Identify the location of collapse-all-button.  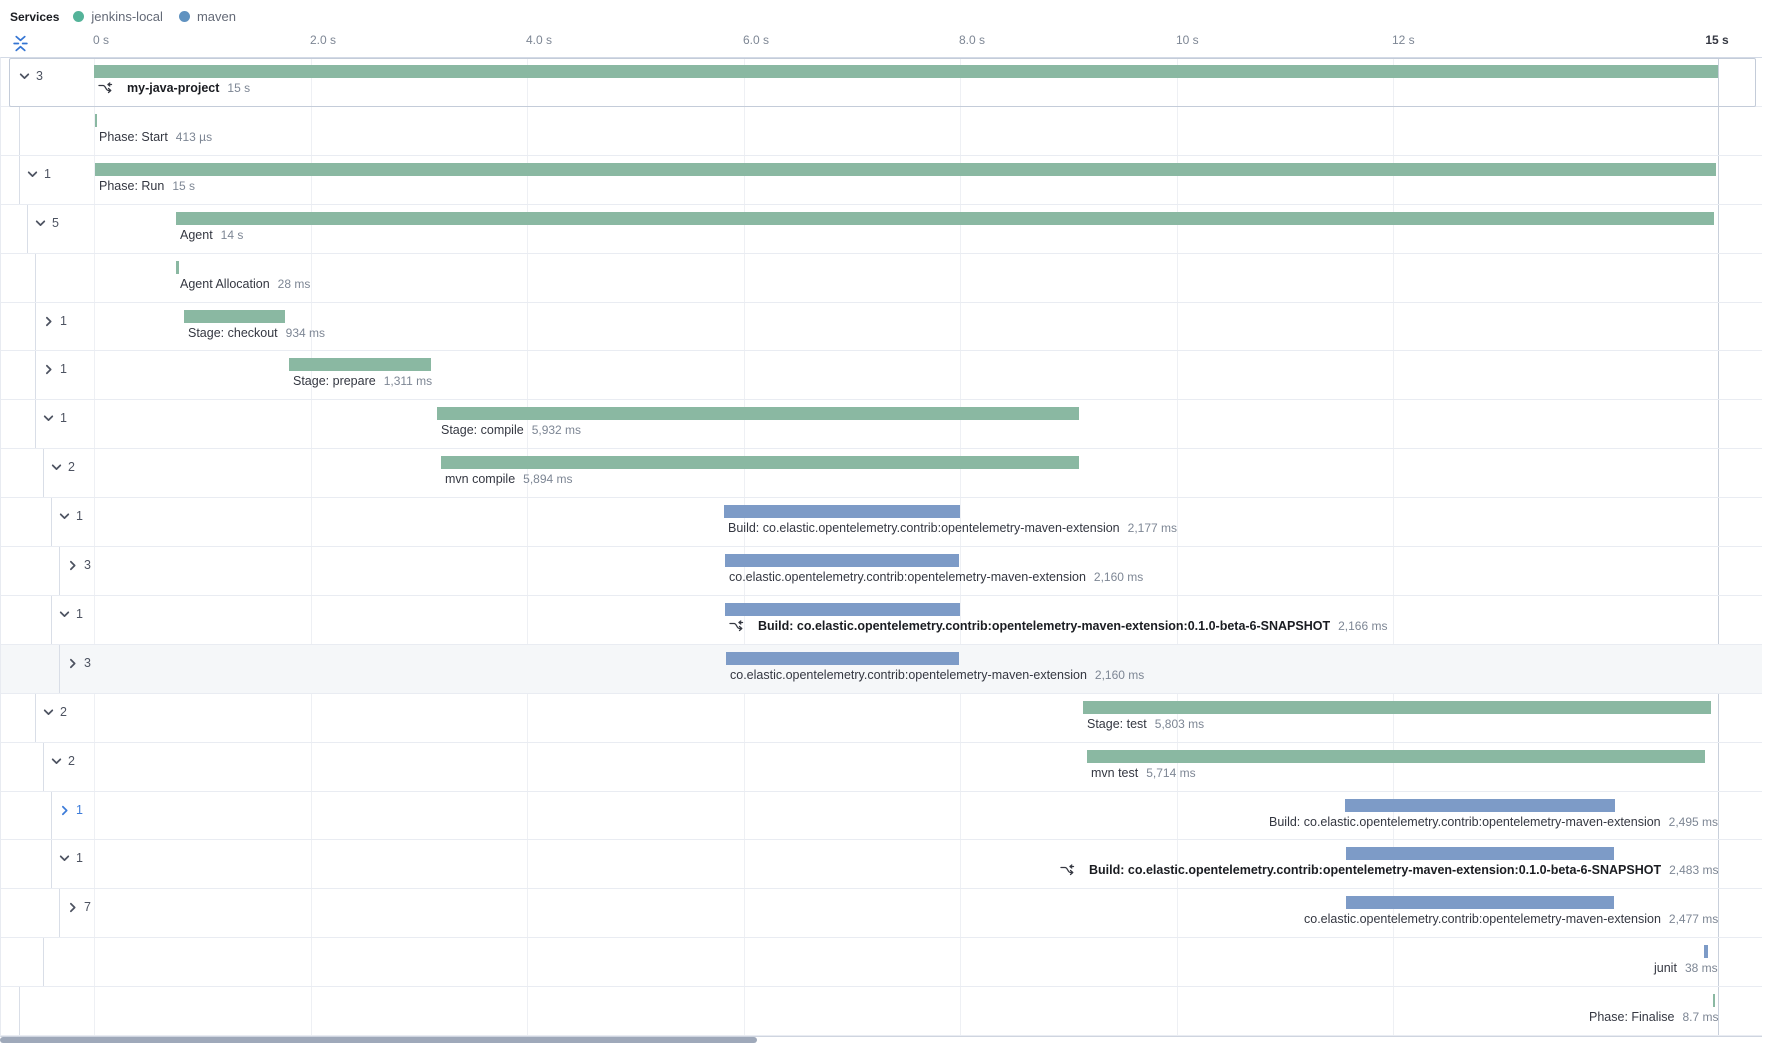
(22, 43).